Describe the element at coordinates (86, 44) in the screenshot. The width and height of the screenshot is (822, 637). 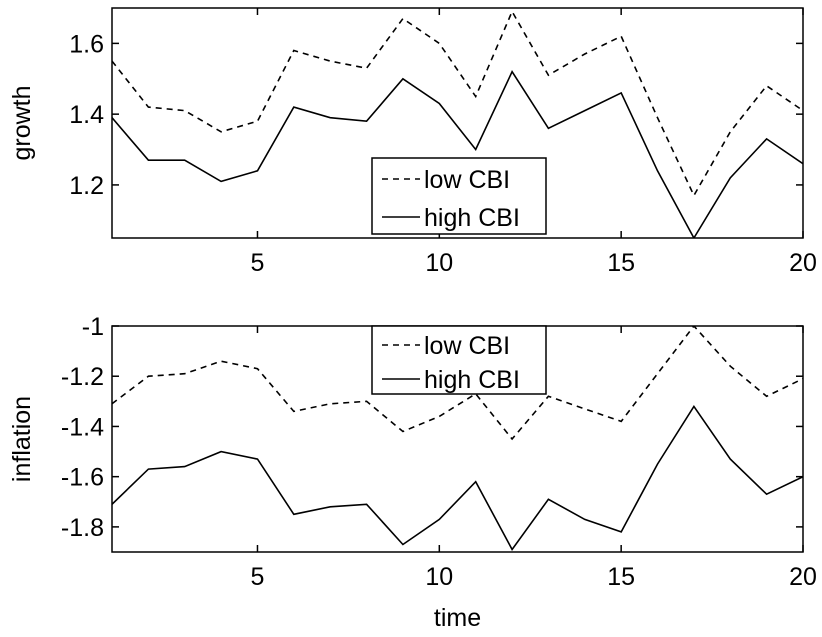
I see `y-tick-label: 1.6` at that location.